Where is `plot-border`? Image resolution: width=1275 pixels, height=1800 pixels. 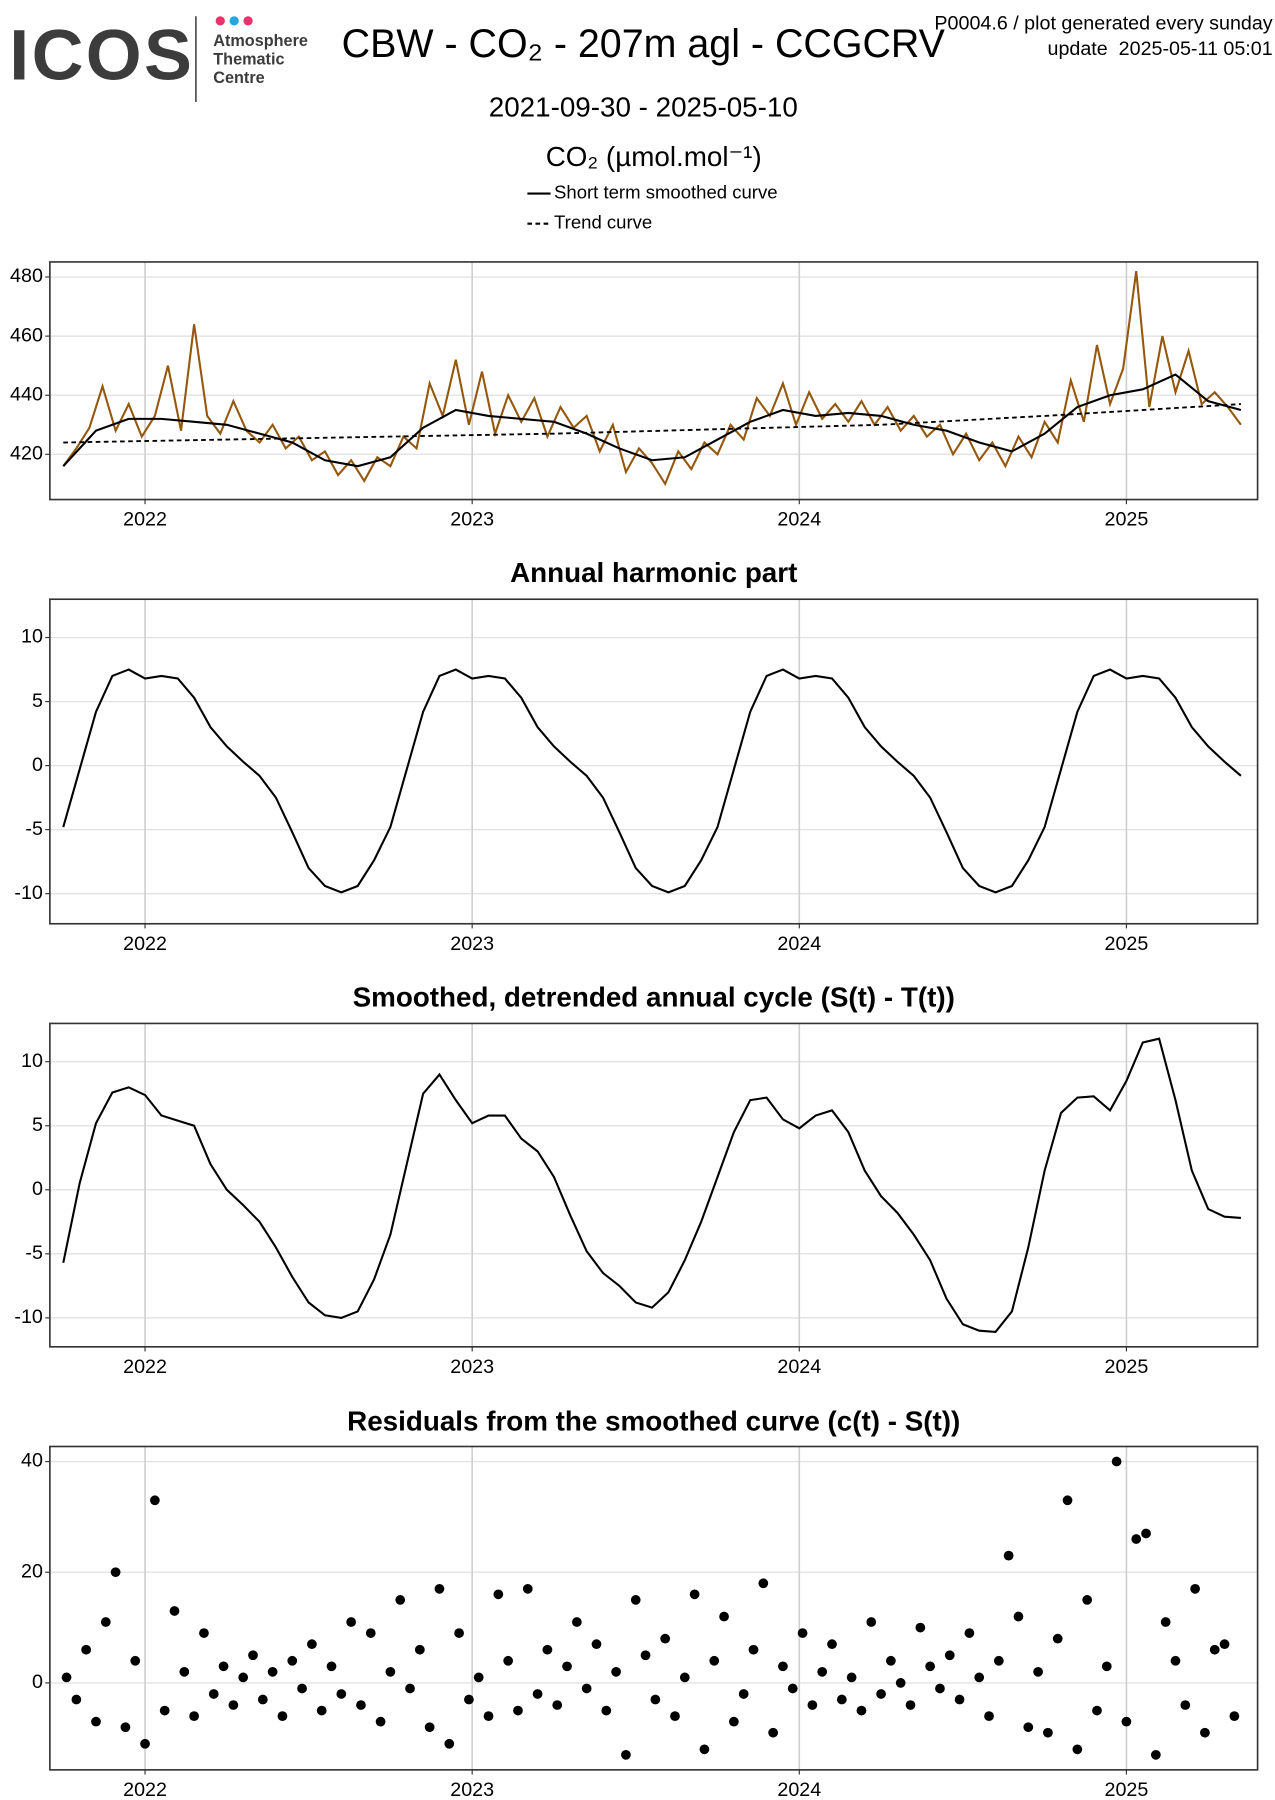 plot-border is located at coordinates (654, 381).